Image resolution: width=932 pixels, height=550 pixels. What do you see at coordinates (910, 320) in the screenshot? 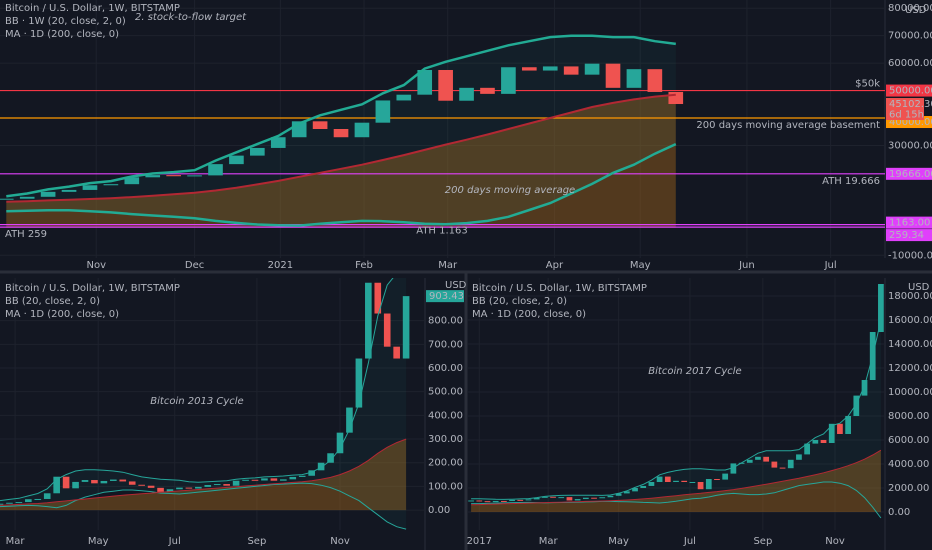
I see `y-tick-label: 16000.00` at bounding box center [910, 320].